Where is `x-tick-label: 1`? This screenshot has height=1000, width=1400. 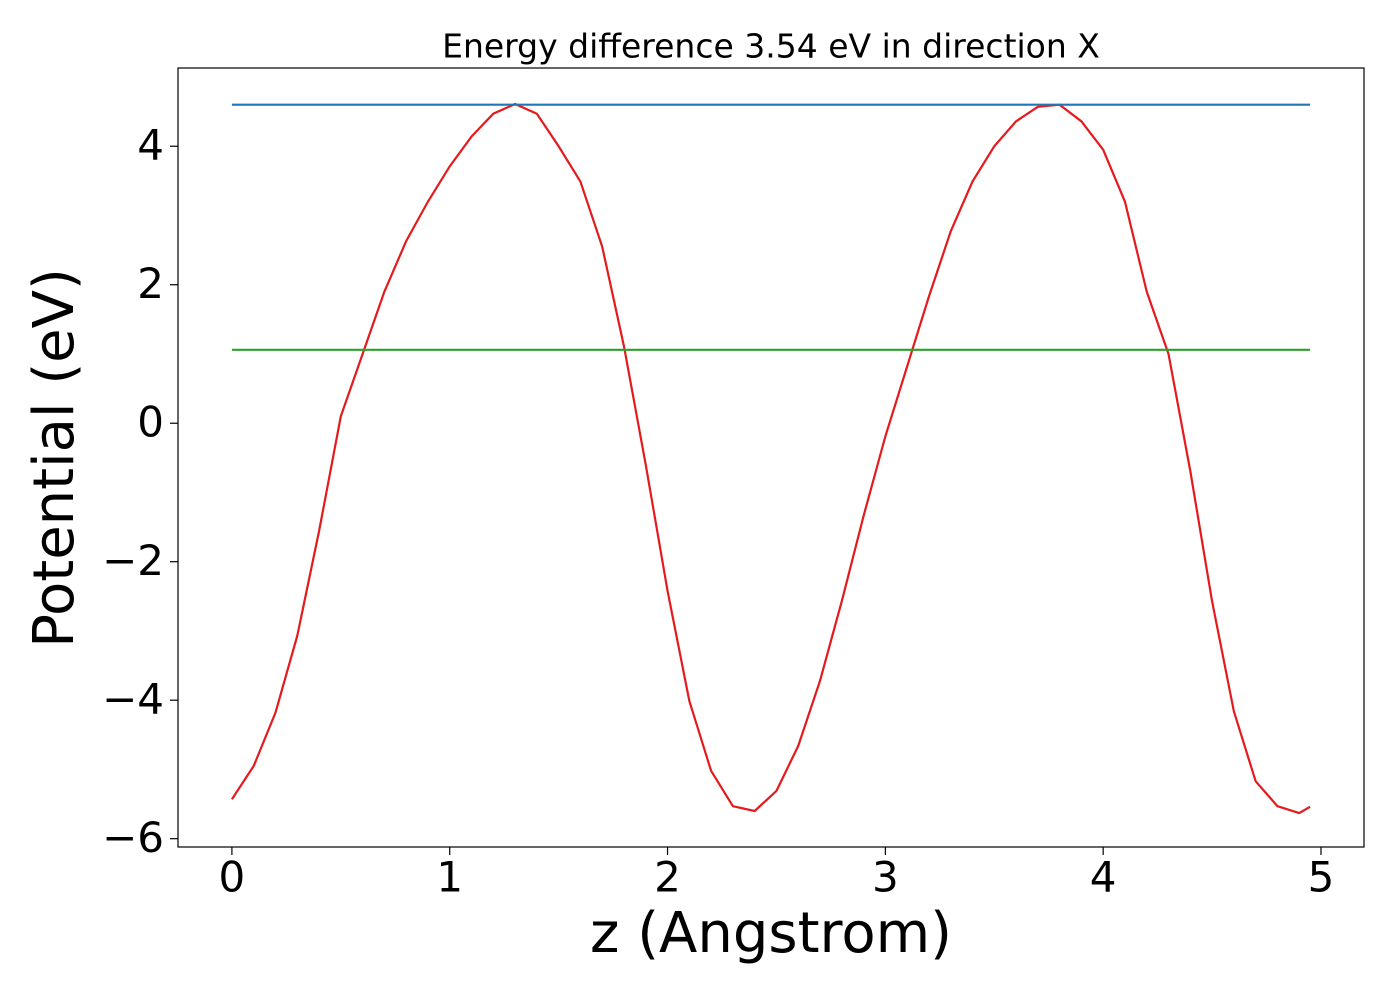 x-tick-label: 1 is located at coordinates (449, 877).